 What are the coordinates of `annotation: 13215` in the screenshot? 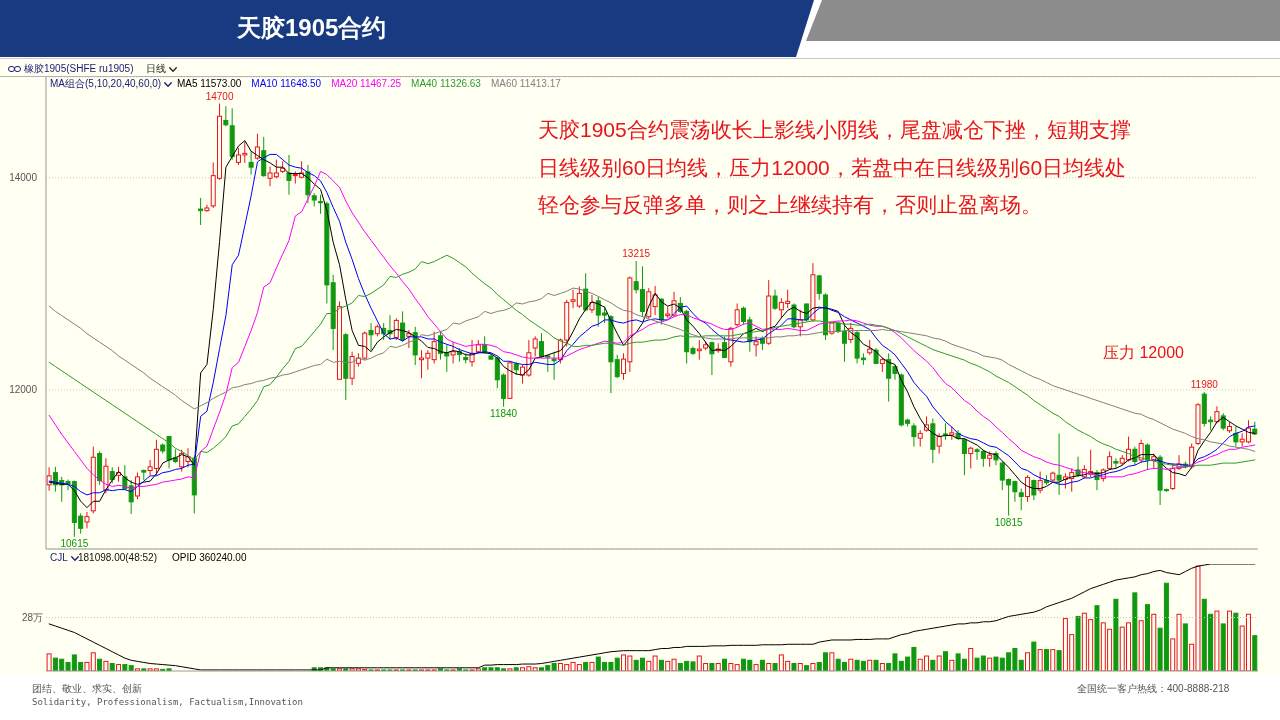 It's located at (636, 254).